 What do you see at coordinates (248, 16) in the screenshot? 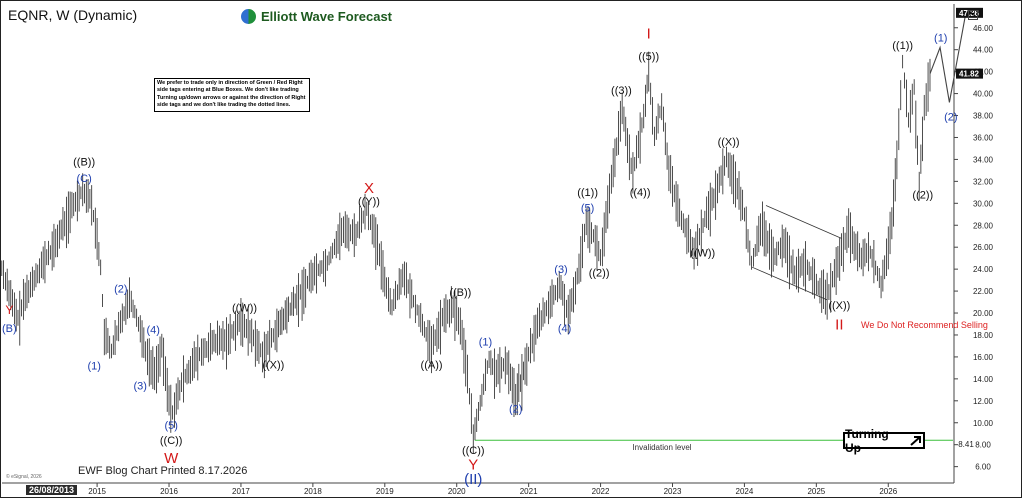
I see `globe-icon` at bounding box center [248, 16].